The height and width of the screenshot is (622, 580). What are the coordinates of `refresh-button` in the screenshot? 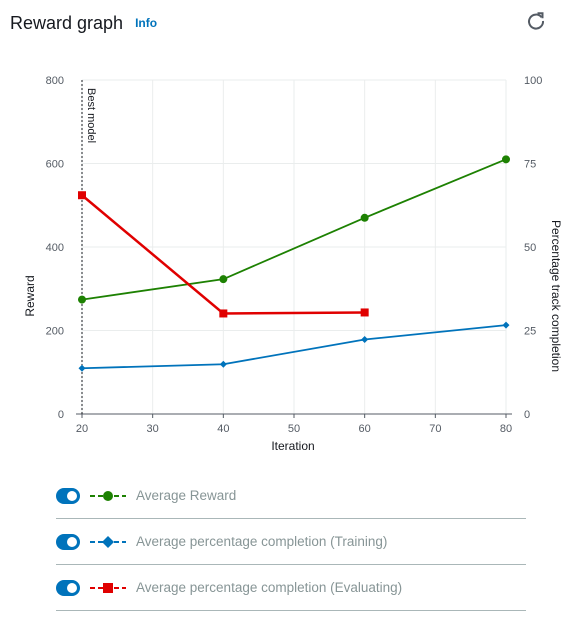 It's located at (536, 21).